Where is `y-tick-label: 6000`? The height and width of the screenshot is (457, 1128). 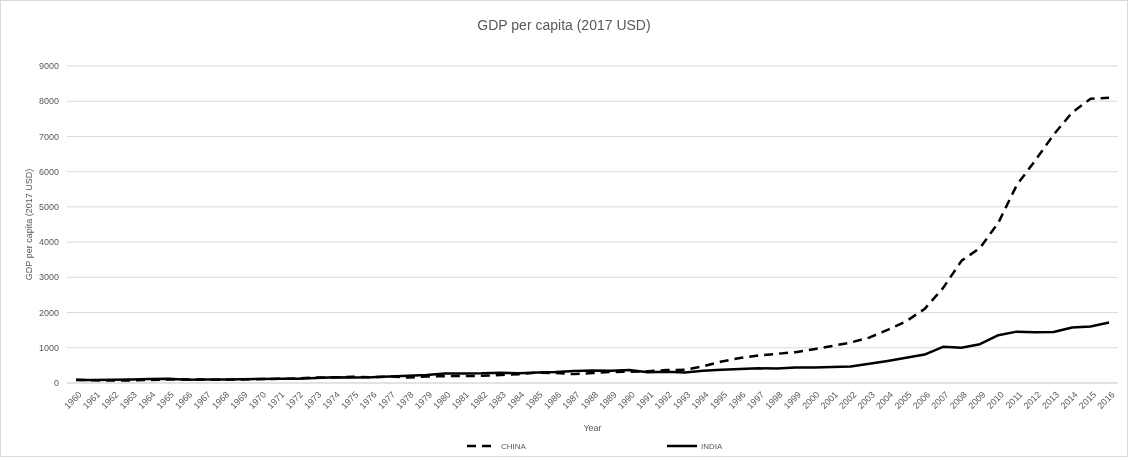
y-tick-label: 6000 is located at coordinates (48, 171).